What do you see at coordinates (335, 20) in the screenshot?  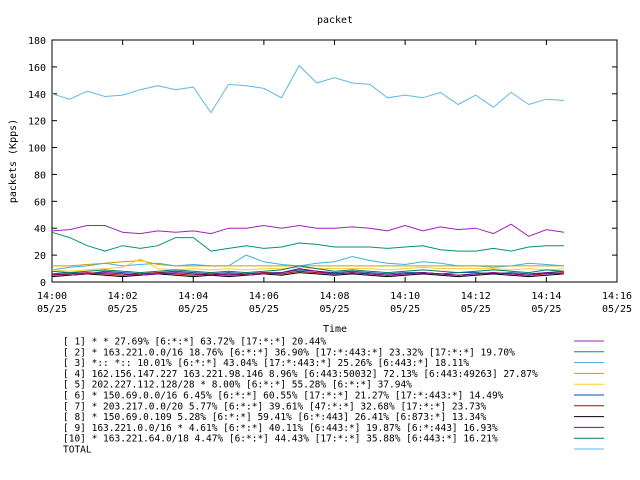 I see `chart-title: packet` at bounding box center [335, 20].